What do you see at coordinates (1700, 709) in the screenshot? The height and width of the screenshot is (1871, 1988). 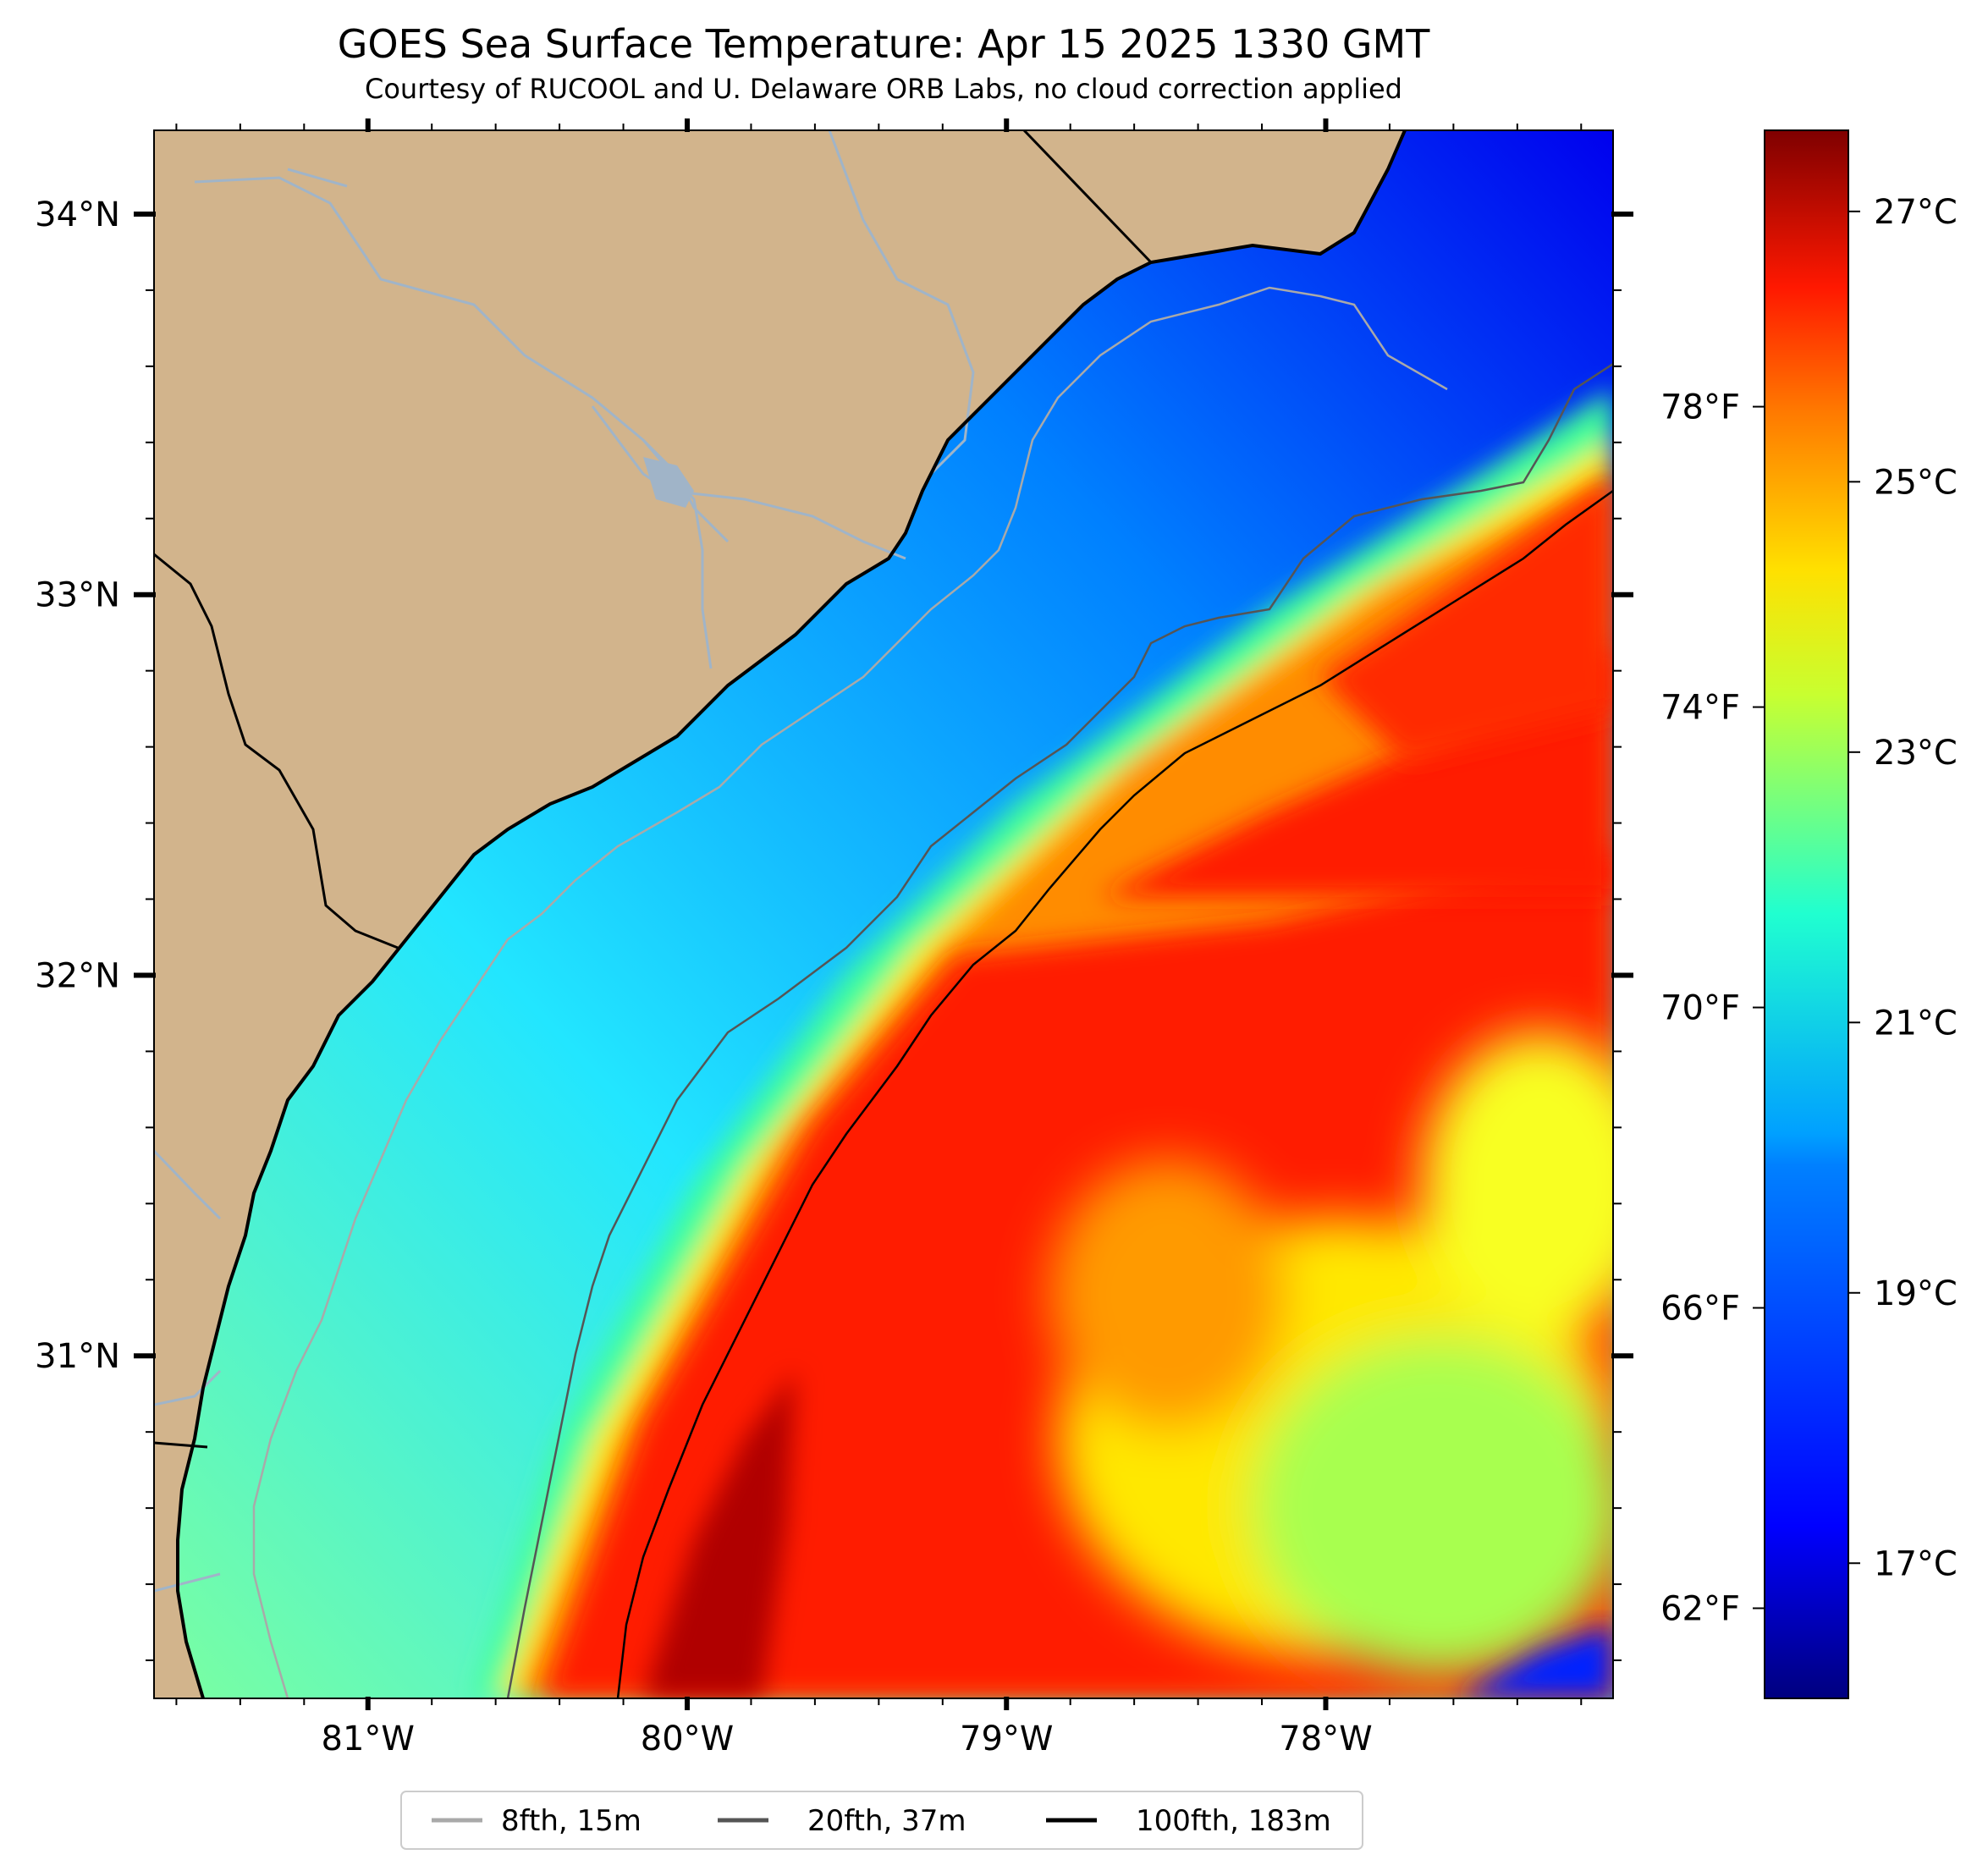 I see `colorbar-label-74f: 74°F` at bounding box center [1700, 709].